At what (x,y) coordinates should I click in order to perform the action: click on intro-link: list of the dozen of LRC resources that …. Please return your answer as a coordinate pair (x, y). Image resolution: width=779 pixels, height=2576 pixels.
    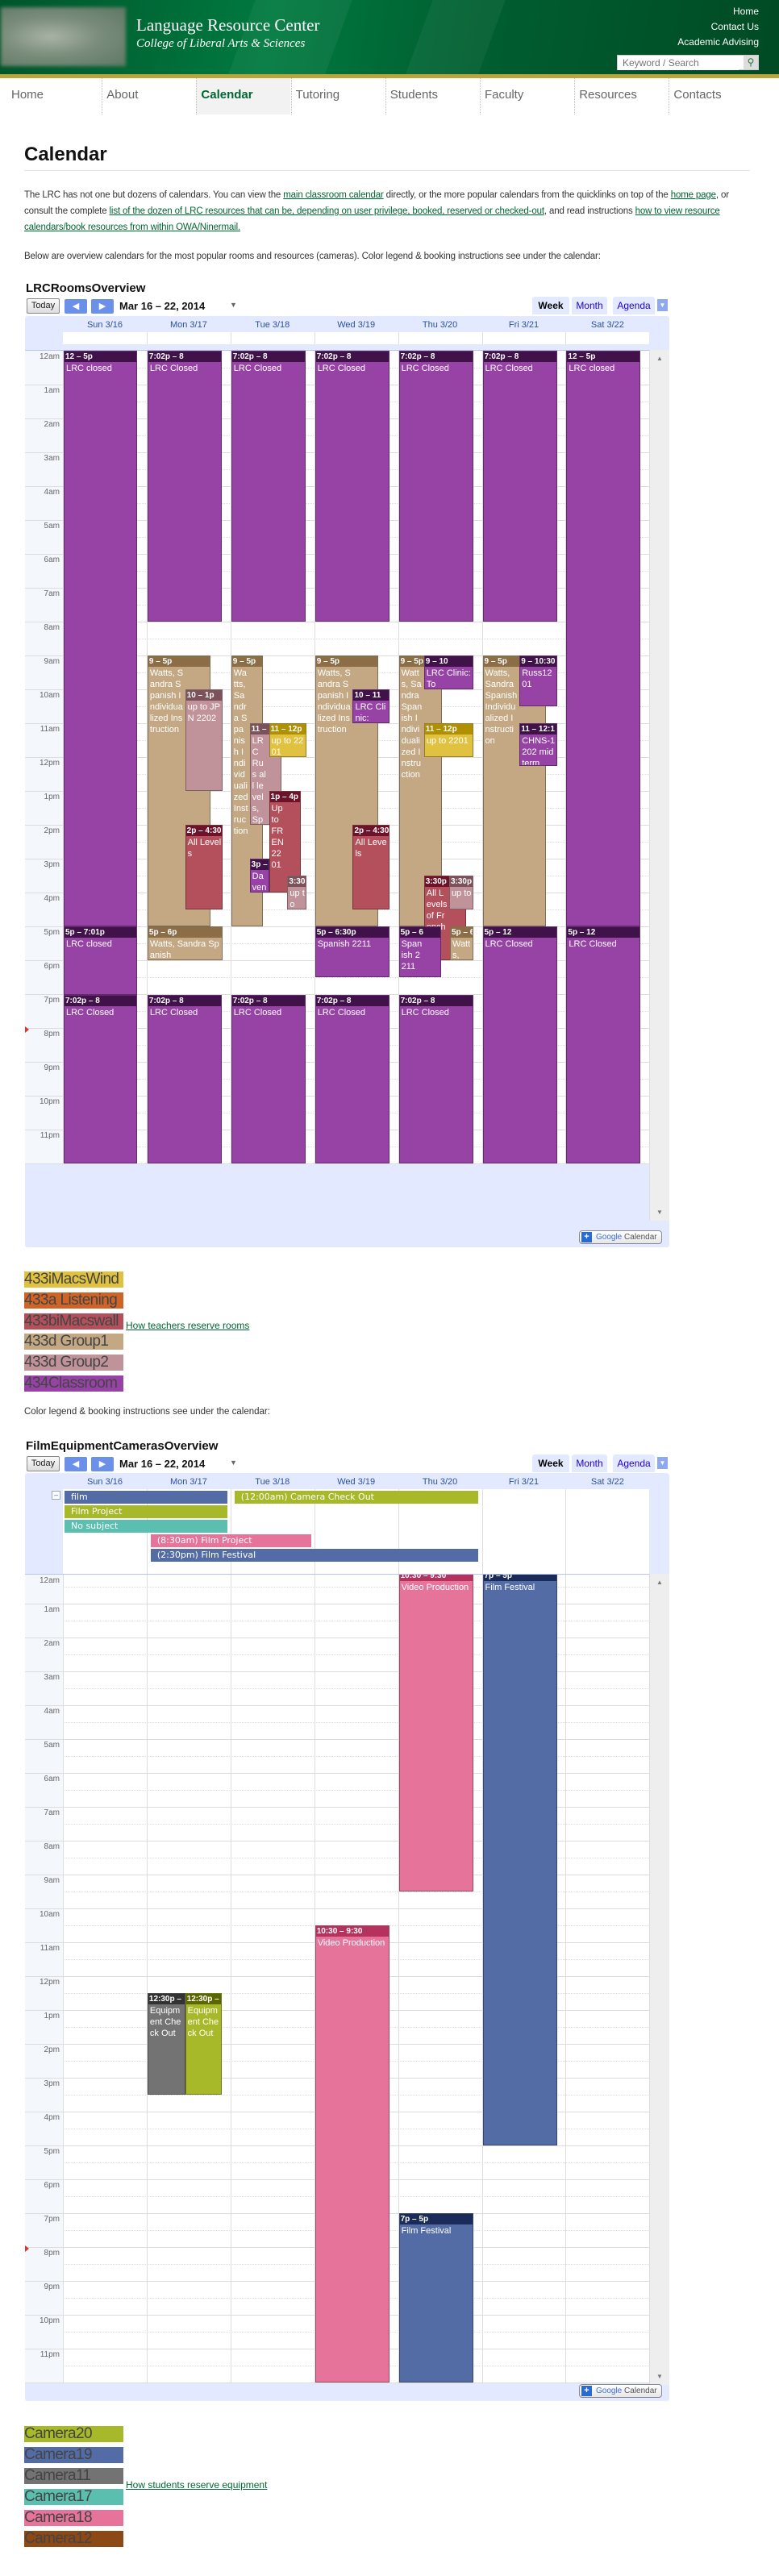
    Looking at the image, I should click on (326, 211).